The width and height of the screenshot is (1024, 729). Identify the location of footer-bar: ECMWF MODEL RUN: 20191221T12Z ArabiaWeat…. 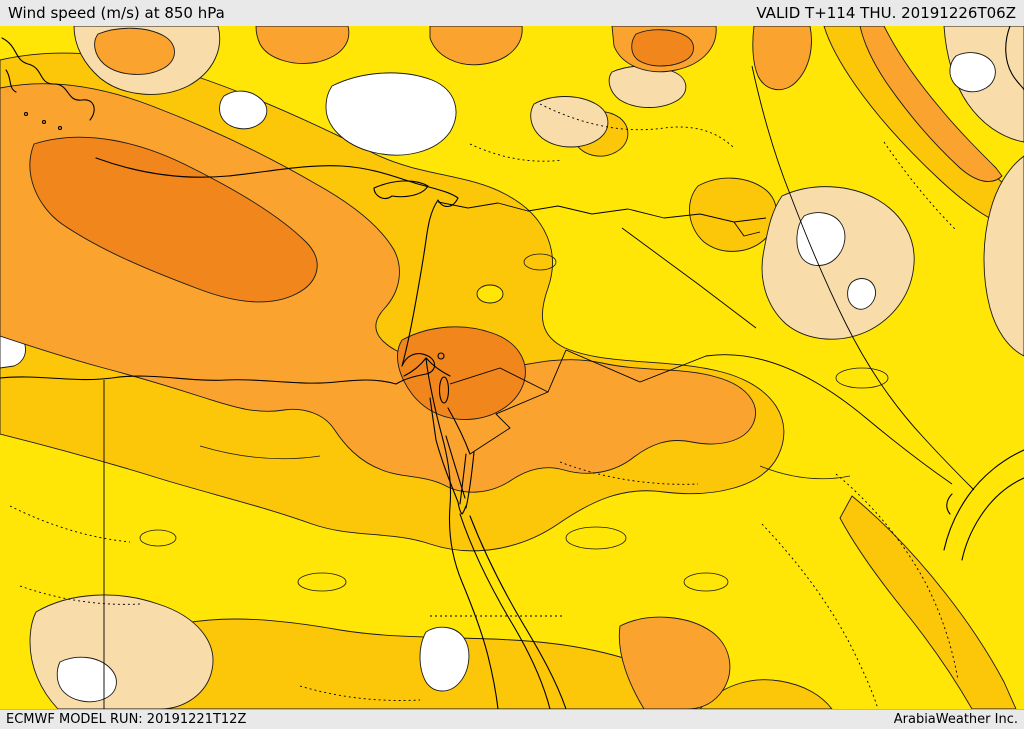
(512, 719).